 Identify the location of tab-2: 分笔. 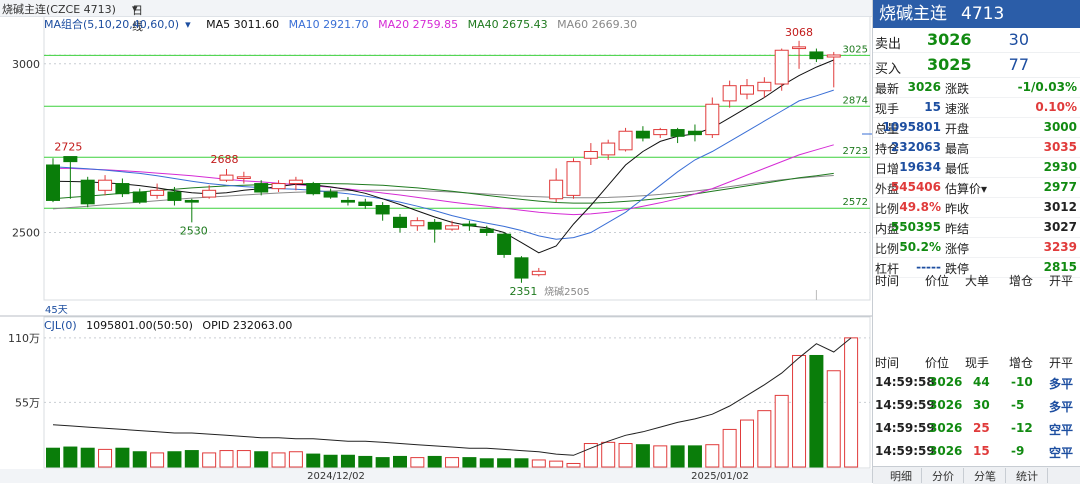
(985, 475).